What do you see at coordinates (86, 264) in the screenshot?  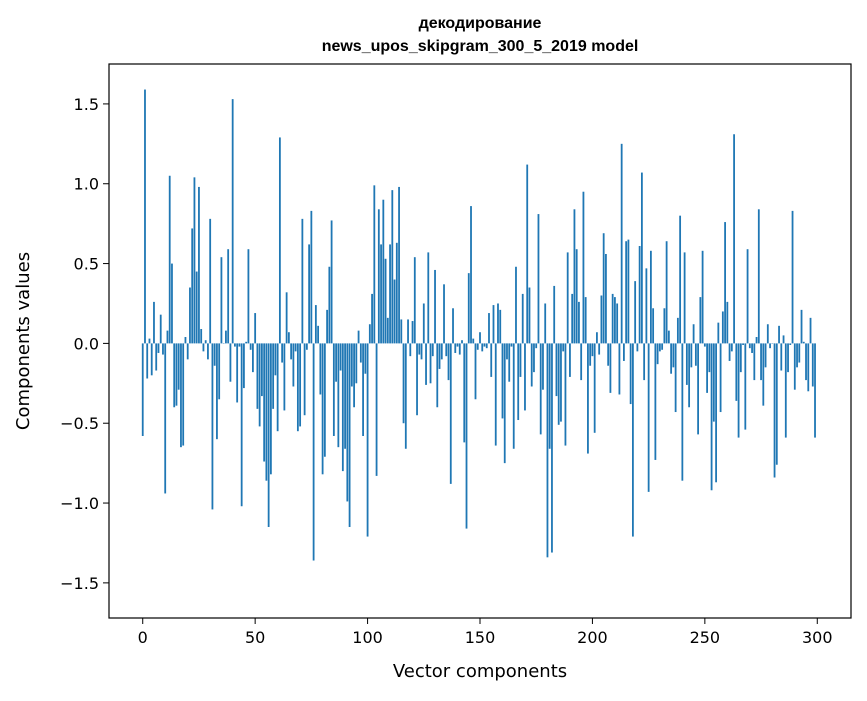 I see `y-tick-label: 0.5` at bounding box center [86, 264].